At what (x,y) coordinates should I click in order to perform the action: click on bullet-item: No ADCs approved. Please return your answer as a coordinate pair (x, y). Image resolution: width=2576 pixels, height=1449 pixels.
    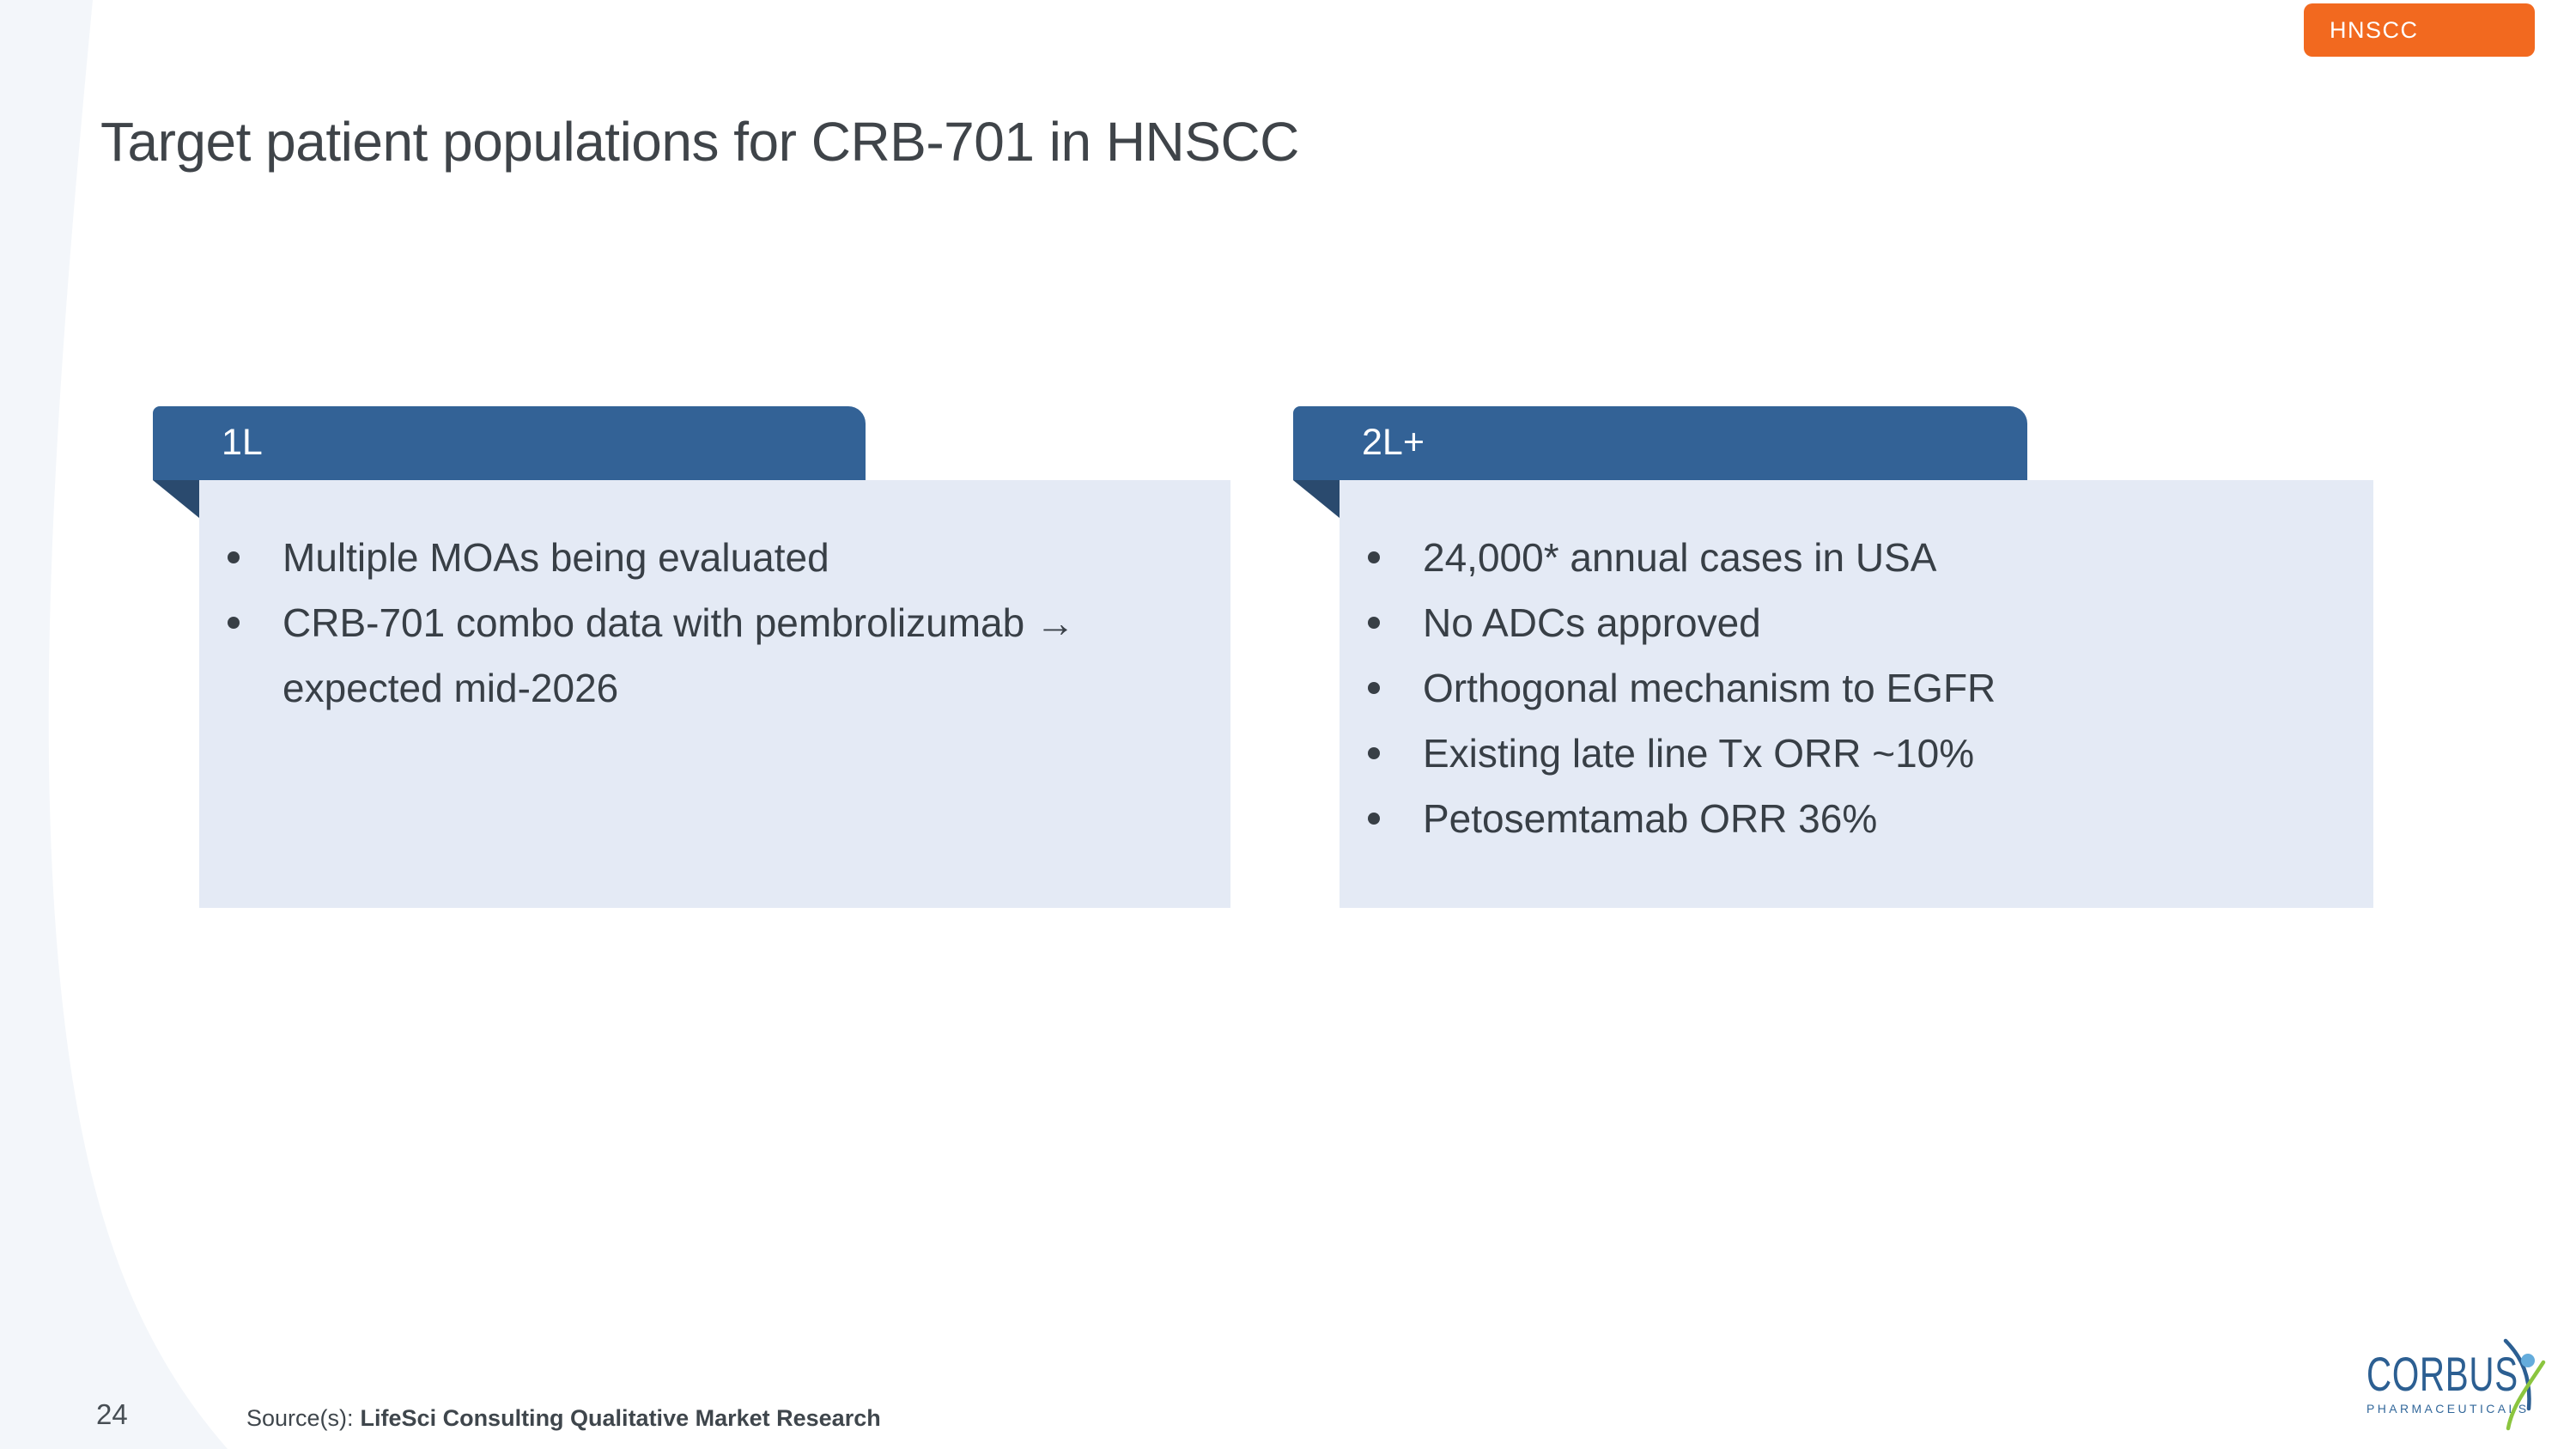
    Looking at the image, I should click on (1847, 622).